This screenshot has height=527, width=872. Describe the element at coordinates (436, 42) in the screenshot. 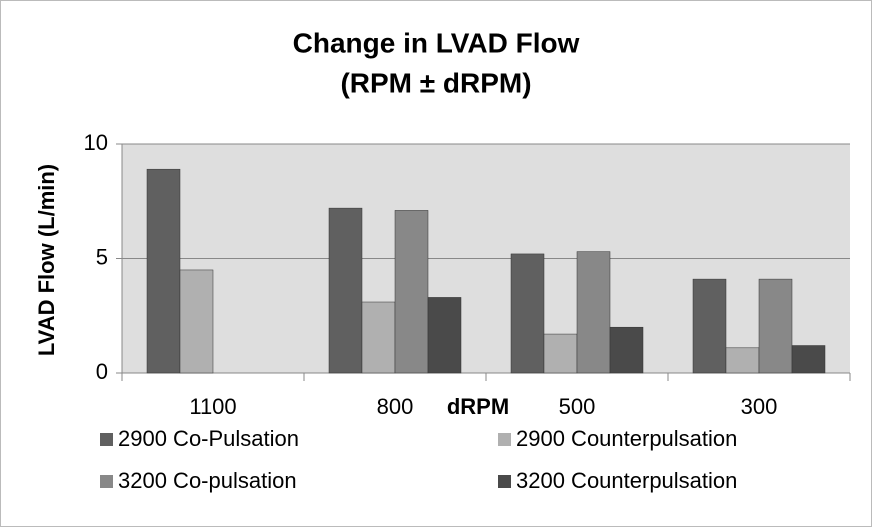

I see `chart-title: Change in LVAD Flow` at that location.